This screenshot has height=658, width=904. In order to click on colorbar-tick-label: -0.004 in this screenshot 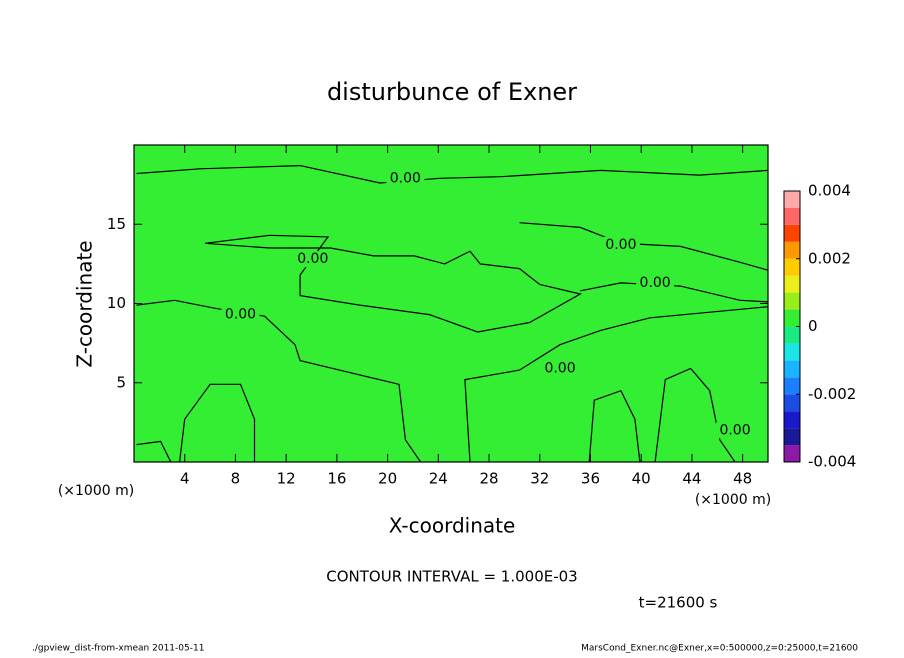, I will do `click(832, 462)`.